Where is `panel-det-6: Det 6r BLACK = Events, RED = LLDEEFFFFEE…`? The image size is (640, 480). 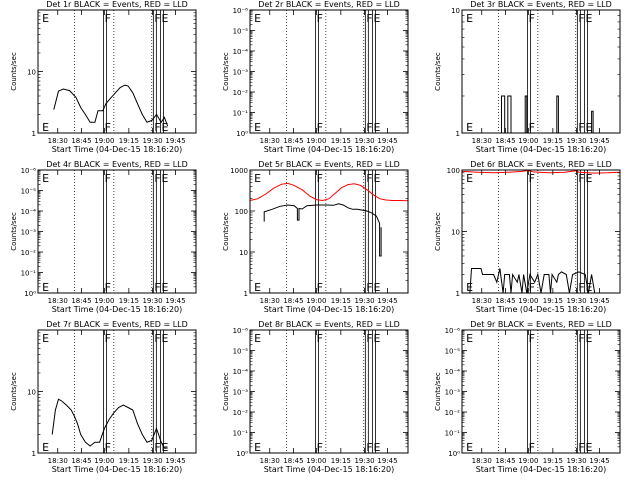 panel-det-6: Det 6r BLACK = Events, RED = LLDEEFFFFEE… is located at coordinates (527, 237).